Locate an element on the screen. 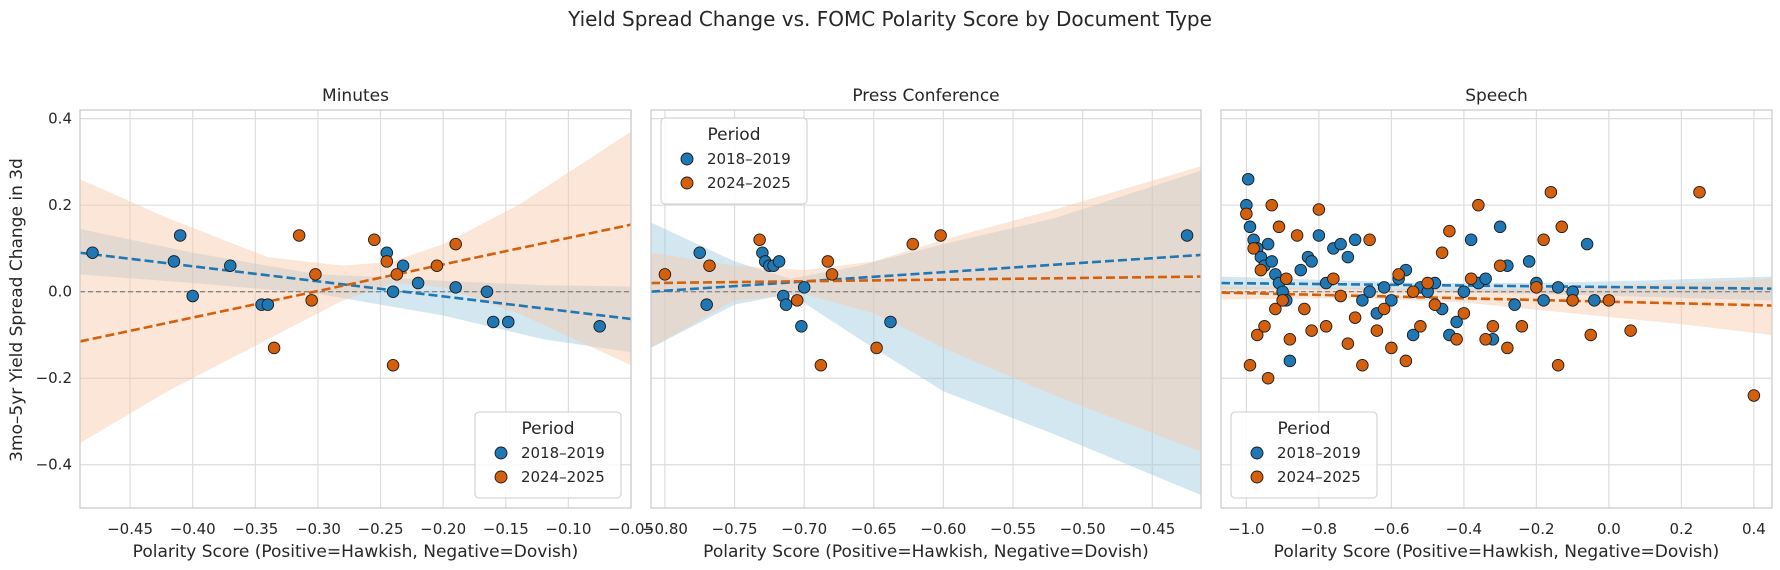 The height and width of the screenshot is (570, 1780). x-tick-label: −0.65 is located at coordinates (874, 529).